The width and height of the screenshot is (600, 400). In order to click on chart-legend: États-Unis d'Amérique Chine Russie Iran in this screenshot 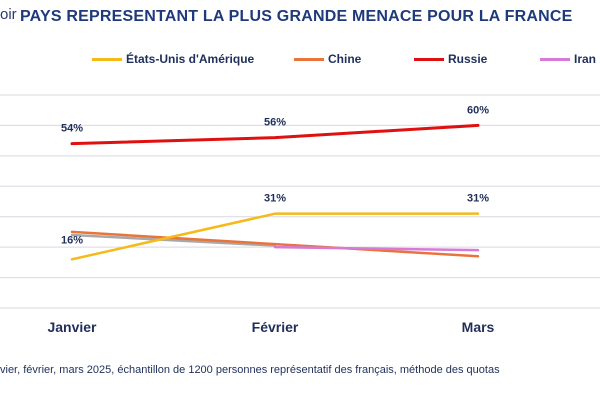, I will do `click(300, 59)`.